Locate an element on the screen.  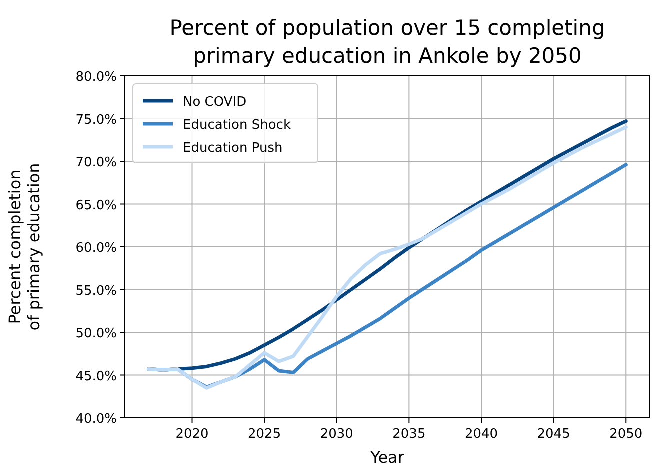
legend-label: Education Shock is located at coordinates (237, 125).